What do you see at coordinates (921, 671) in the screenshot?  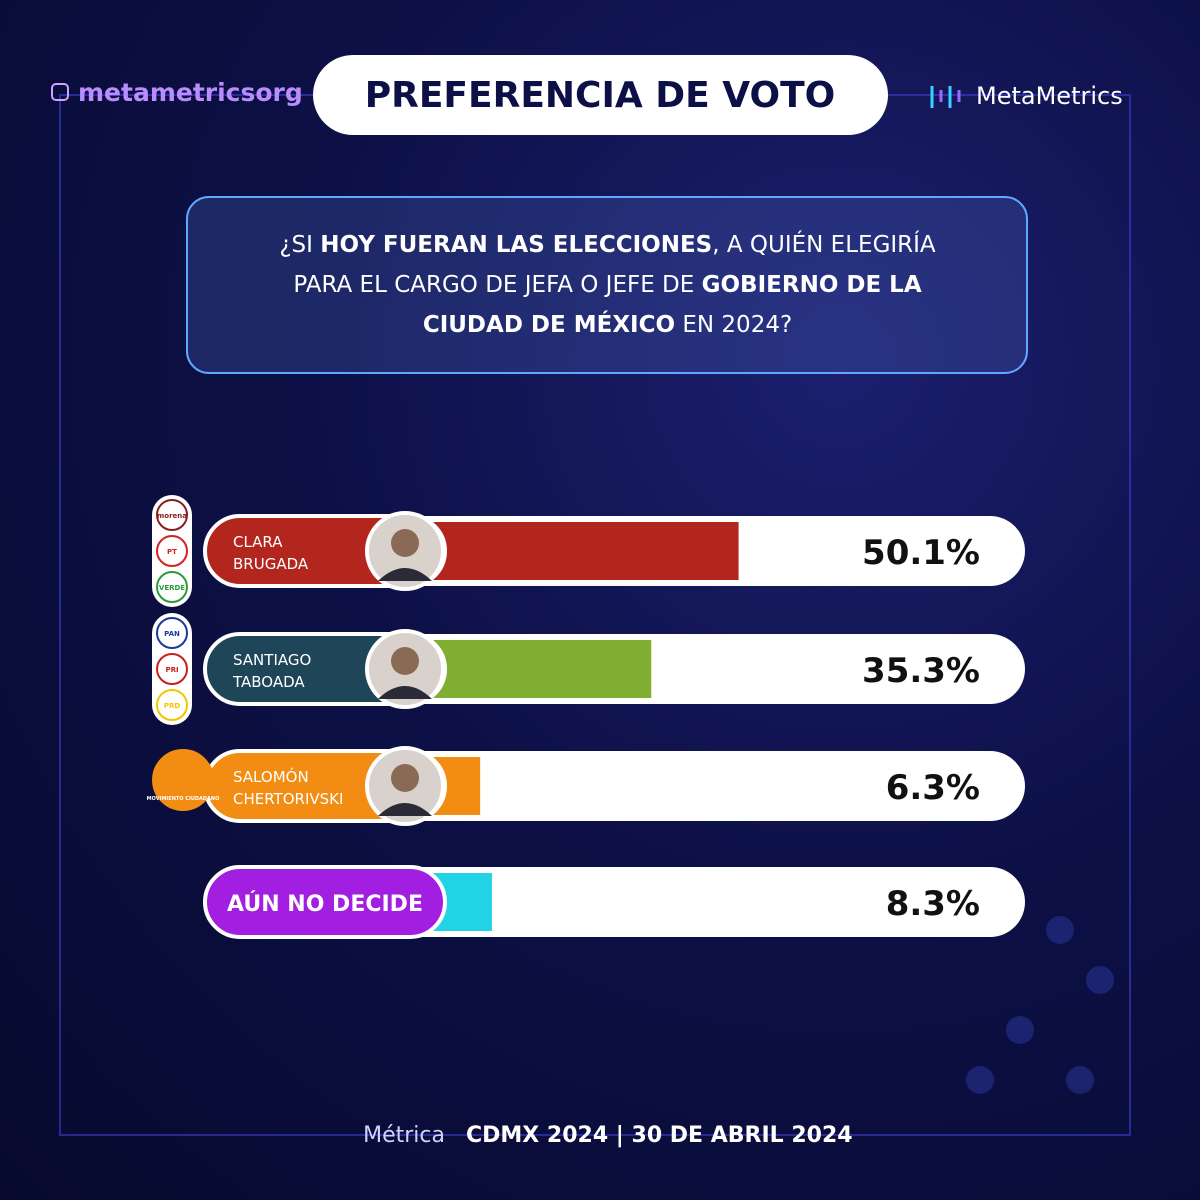 I see `value-label: 35.3%` at bounding box center [921, 671].